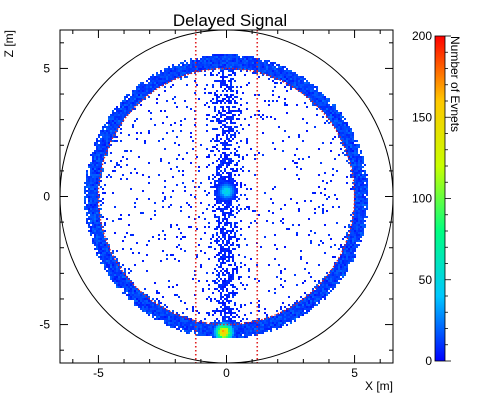 The height and width of the screenshot is (420, 480). Describe the element at coordinates (426, 280) in the screenshot. I see `colorbar-tick-label: 50` at that location.